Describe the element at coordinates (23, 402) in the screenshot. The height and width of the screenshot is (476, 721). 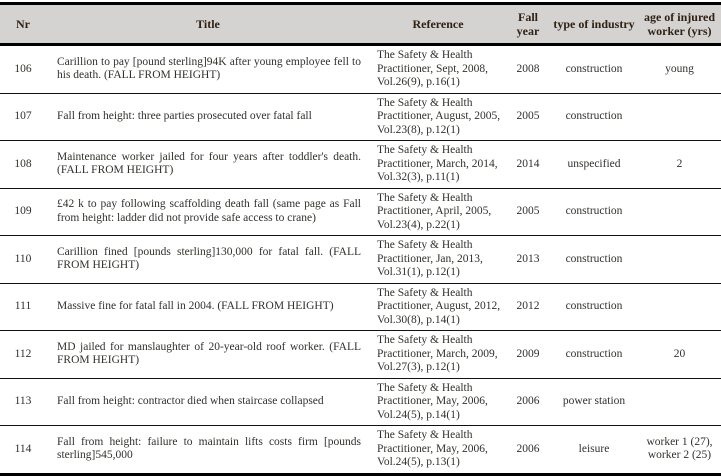
I see `cell-nr: 113` at that location.